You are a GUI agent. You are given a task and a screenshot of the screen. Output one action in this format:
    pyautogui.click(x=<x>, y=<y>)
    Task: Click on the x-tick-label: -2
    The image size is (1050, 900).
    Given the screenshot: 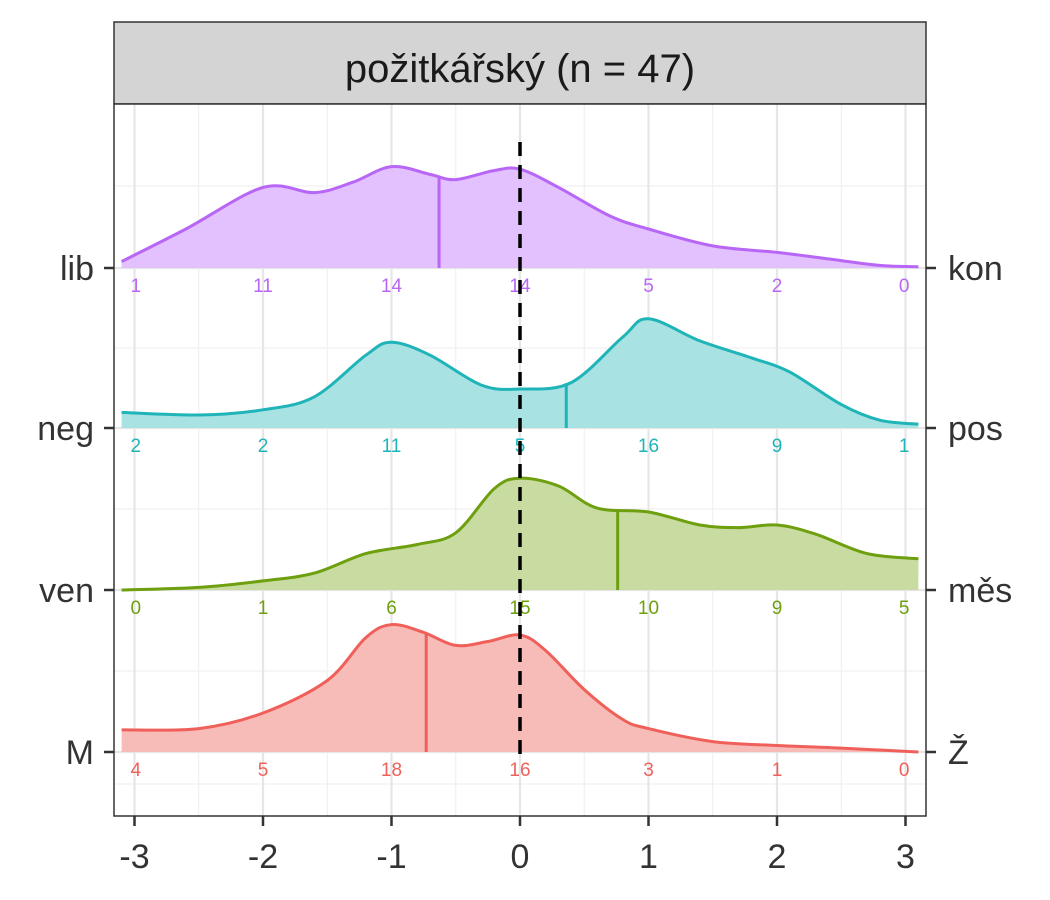 What is the action you would take?
    pyautogui.click(x=263, y=857)
    